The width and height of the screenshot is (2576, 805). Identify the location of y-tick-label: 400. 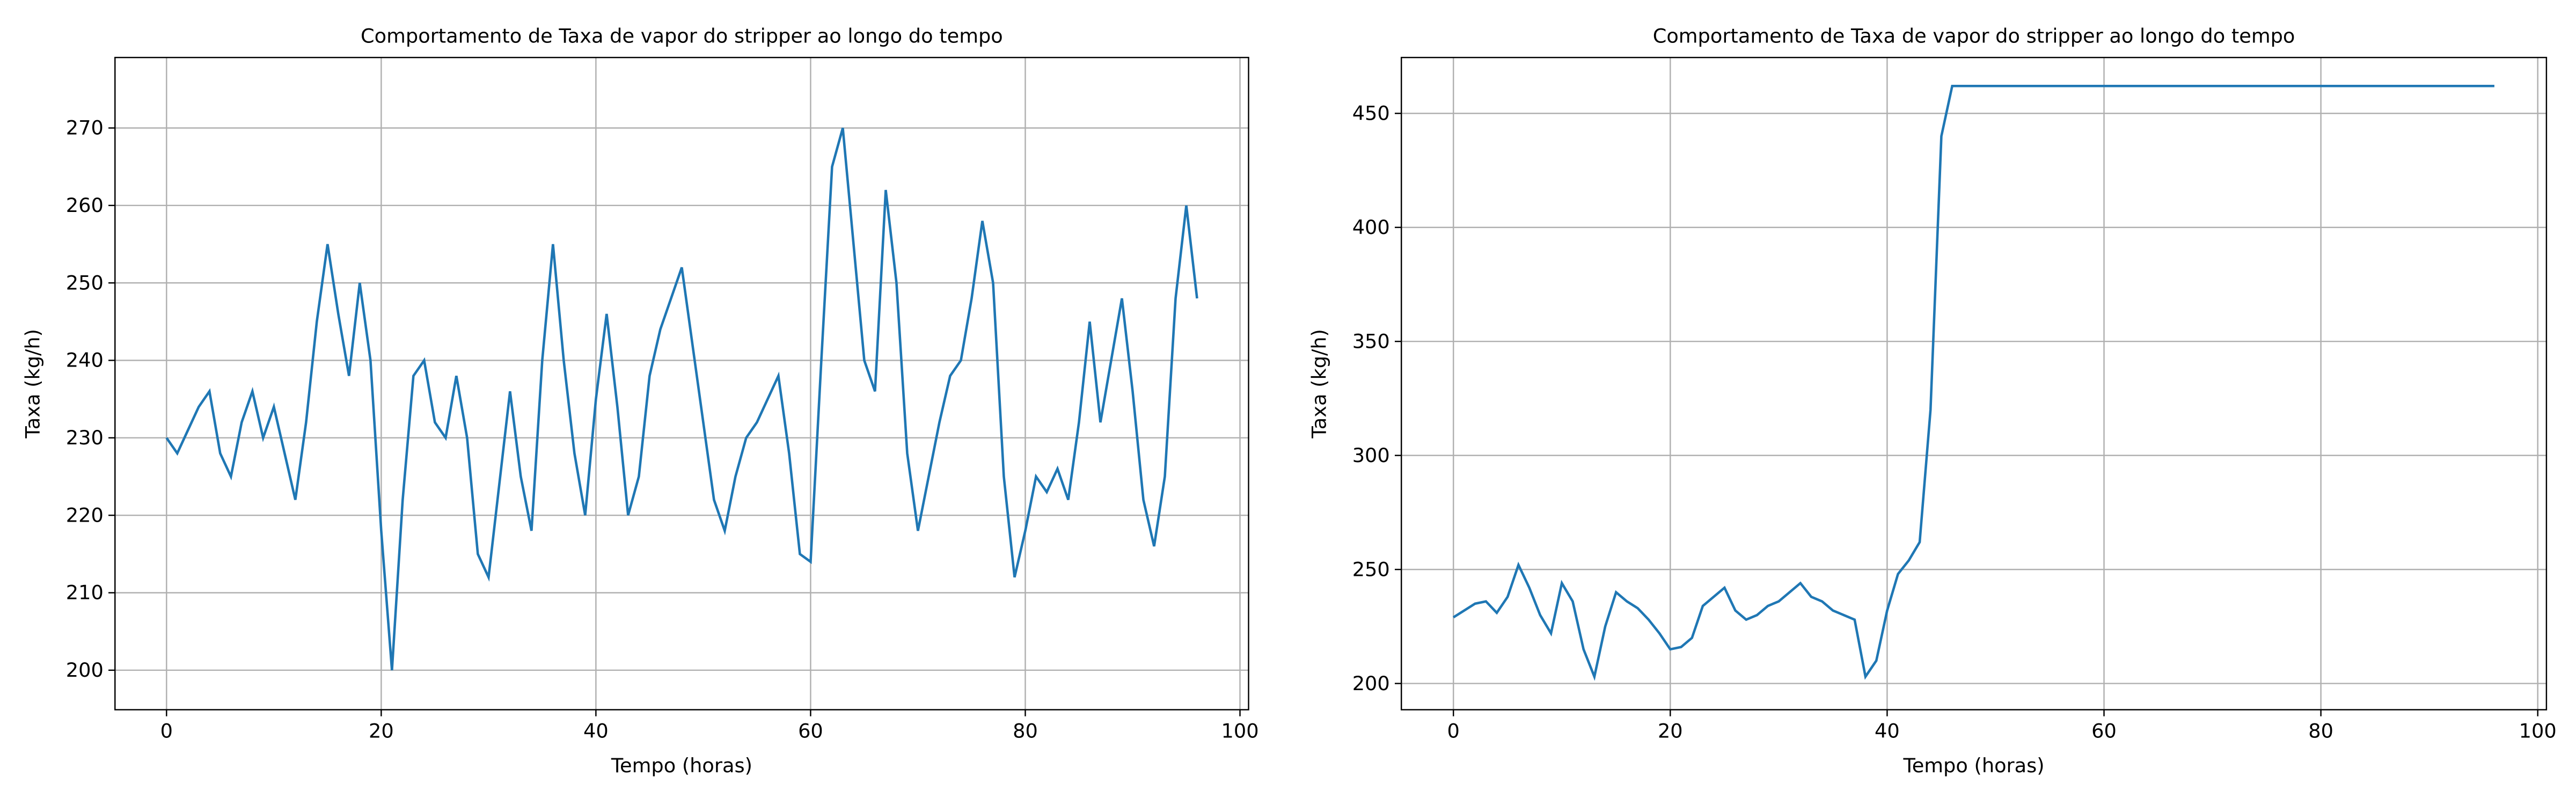
(1371, 227).